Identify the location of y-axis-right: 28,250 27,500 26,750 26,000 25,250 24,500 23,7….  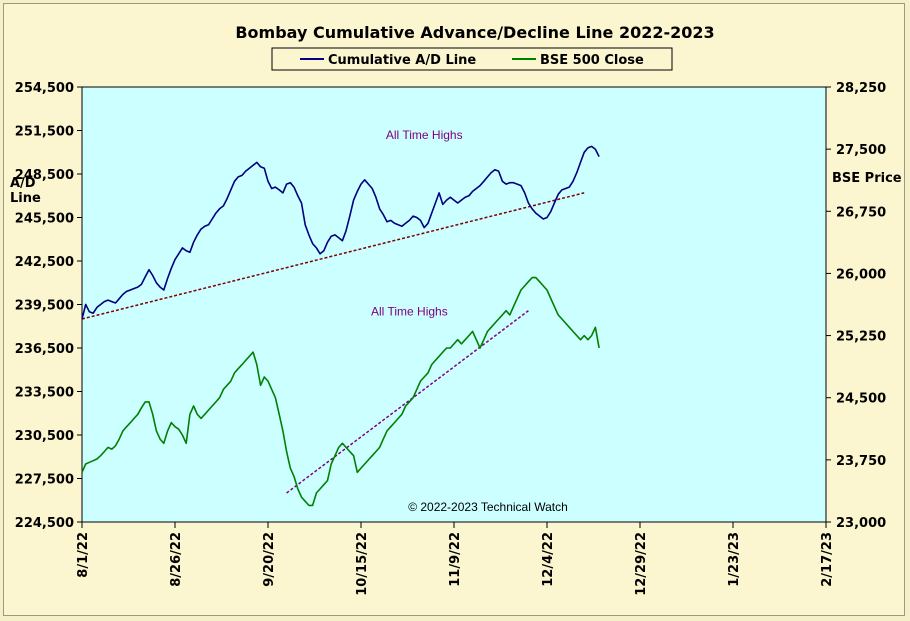
(856, 306).